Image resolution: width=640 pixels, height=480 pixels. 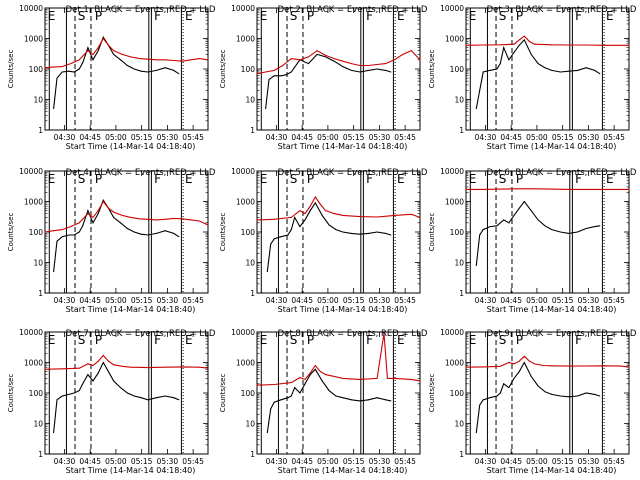 I want to click on y-tick-label: 1000, so click(x=33, y=39).